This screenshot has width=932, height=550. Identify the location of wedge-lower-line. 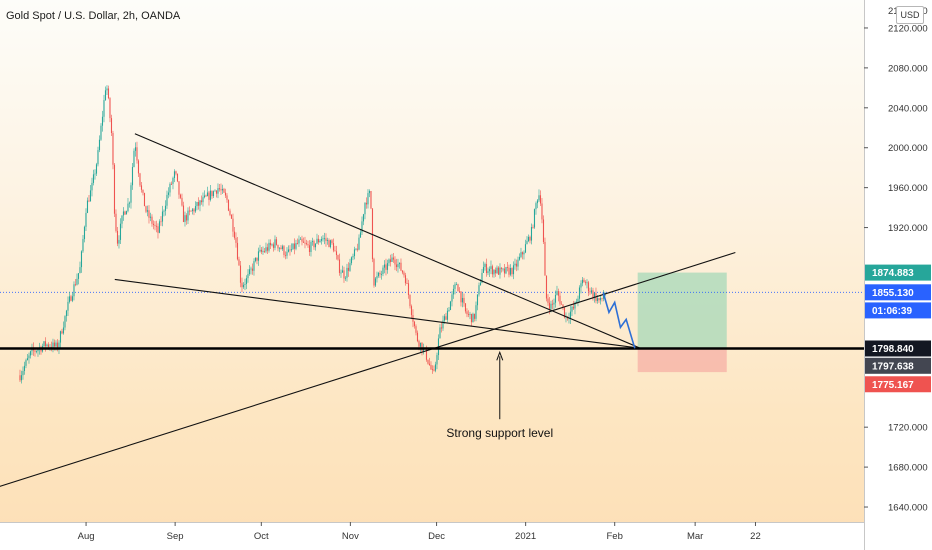
(377, 313).